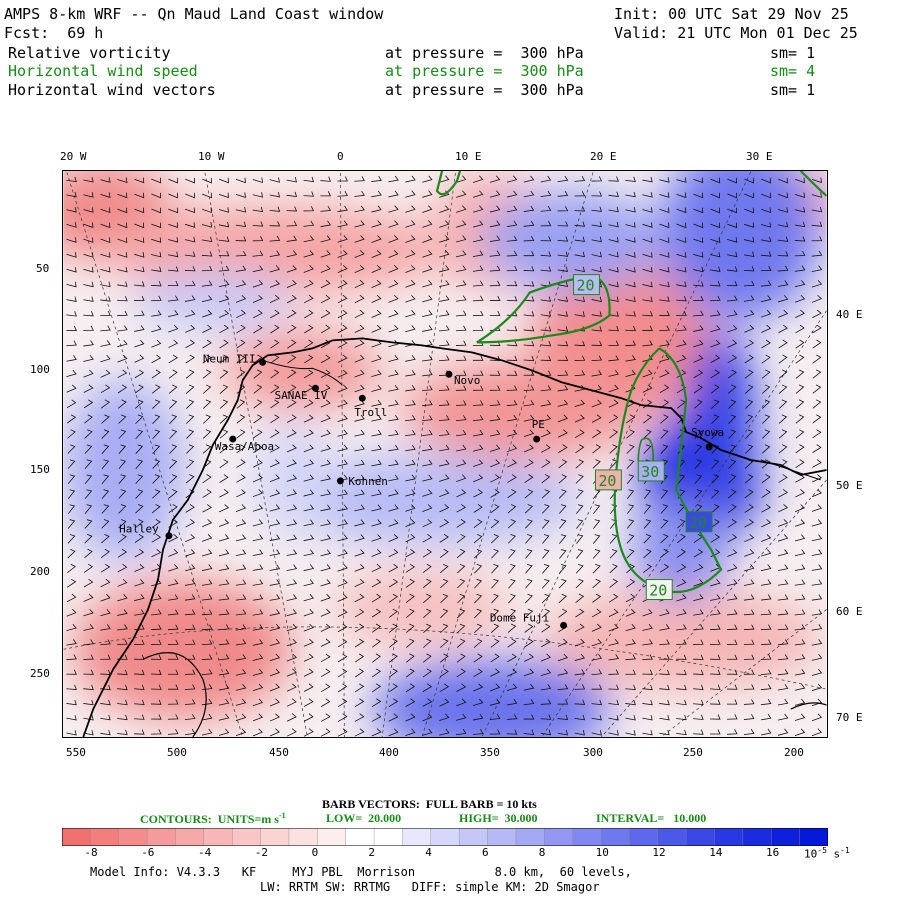 The height and width of the screenshot is (900, 900). I want to click on contours-legend: CONTOURS: UNITS=m s-1, so click(213, 819).